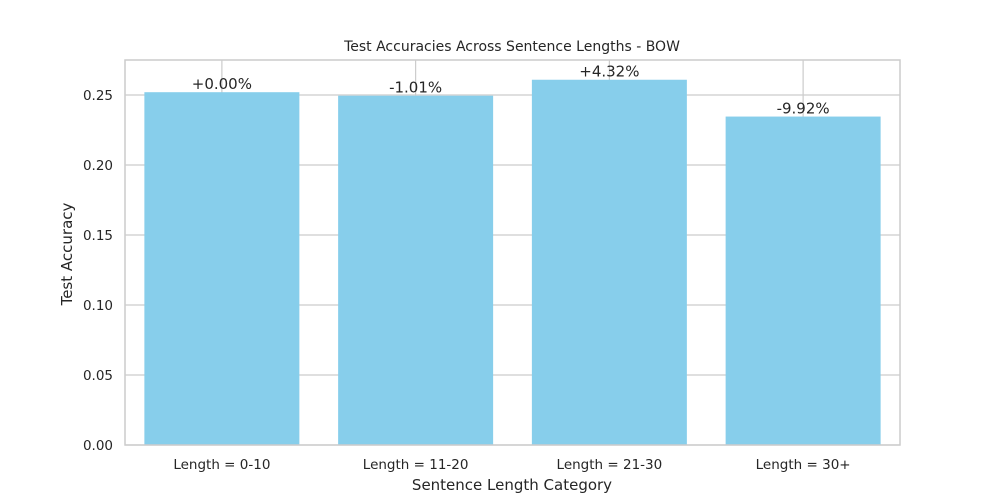 The height and width of the screenshot is (500, 1000). Describe the element at coordinates (609, 72) in the screenshot. I see `bar-data-label: +4.32%` at that location.